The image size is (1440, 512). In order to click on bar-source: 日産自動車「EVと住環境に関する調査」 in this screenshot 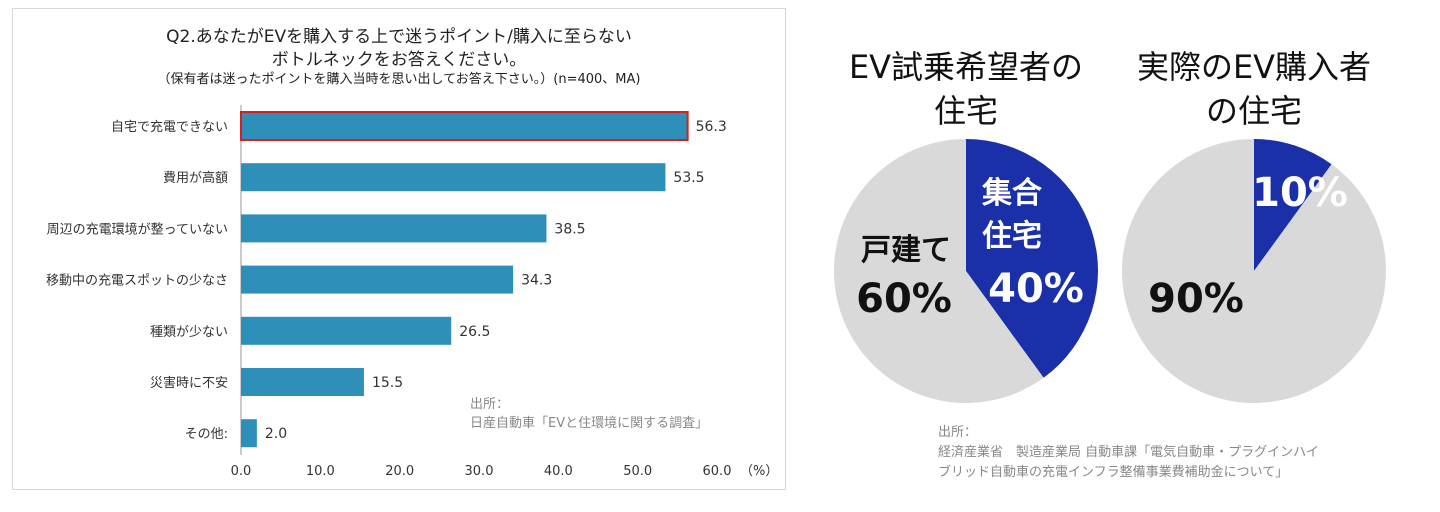, I will do `click(589, 423)`.